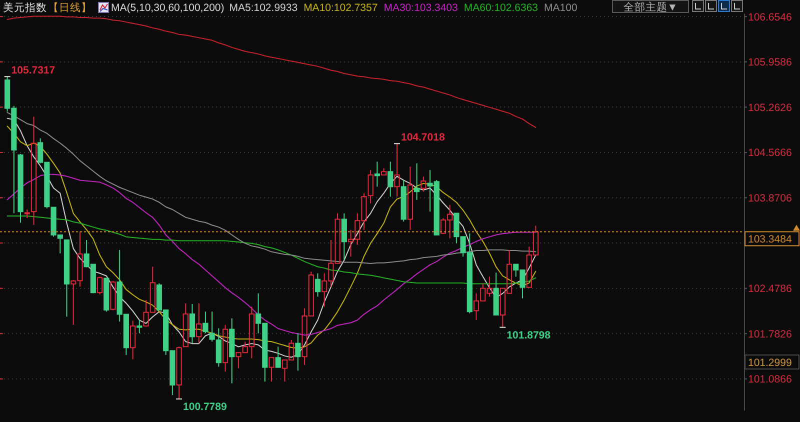 This screenshot has height=422, width=800. What do you see at coordinates (770, 289) in the screenshot?
I see `y-tick-label: 102.4786` at bounding box center [770, 289].